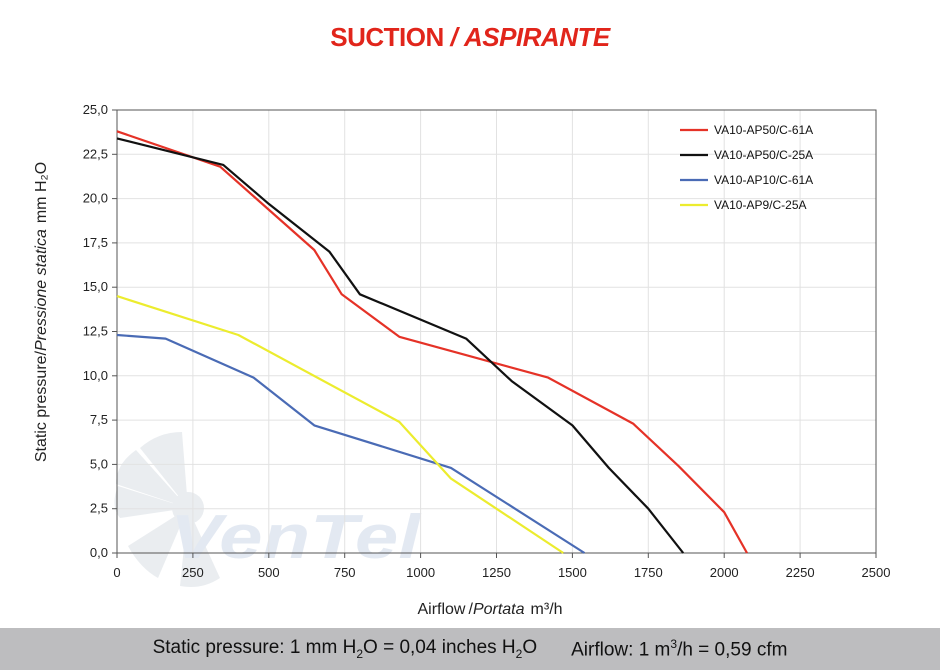 The height and width of the screenshot is (670, 940). I want to click on x-tick-label: 0, so click(116, 572).